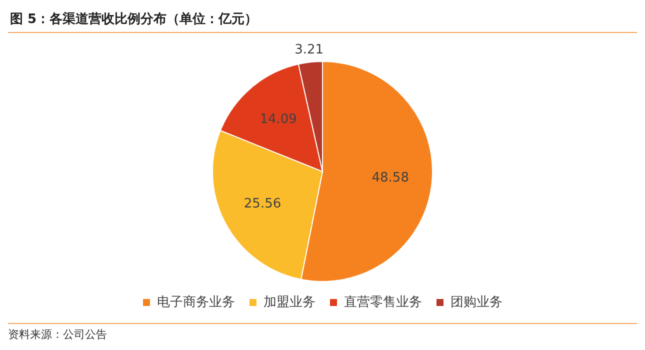 Image resolution: width=645 pixels, height=350 pixels. Describe the element at coordinates (309, 50) in the screenshot. I see `data-label: 3.21` at that location.